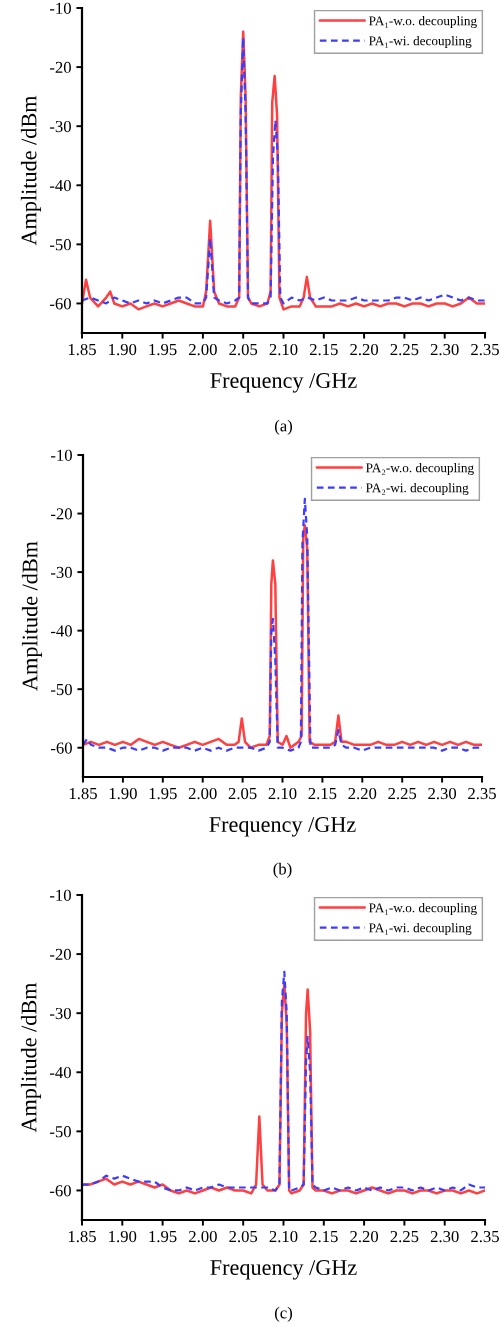 Image resolution: width=500 pixels, height=1327 pixels. I want to click on legend-label: PA₂-w.o. decoupling, so click(420, 469).